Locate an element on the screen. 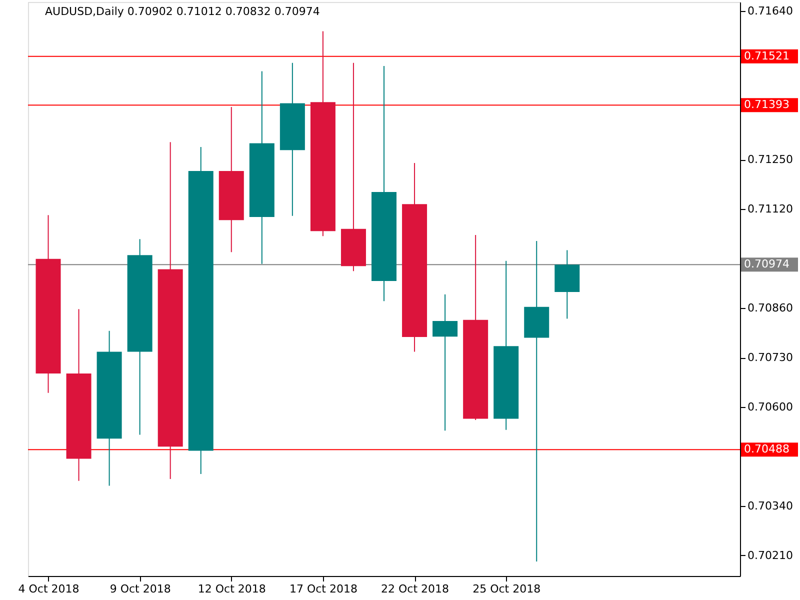 The image size is (800, 600). y-tick-label: 0.70340 is located at coordinates (770, 505).